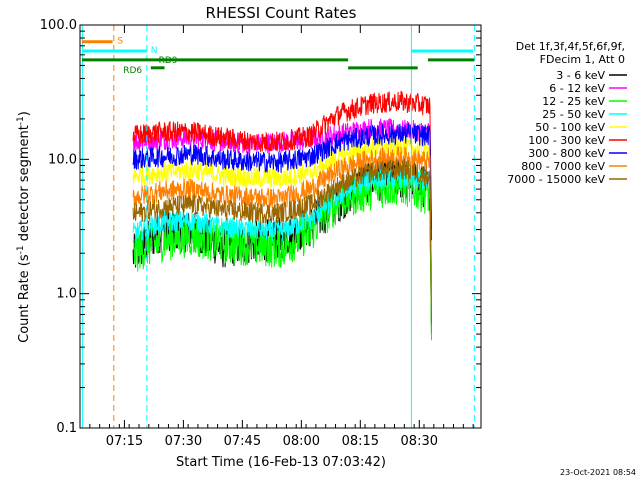 The width and height of the screenshot is (640, 480). Describe the element at coordinates (21, 120) in the screenshot. I see `y-axis-label-sup-2: -1` at that location.